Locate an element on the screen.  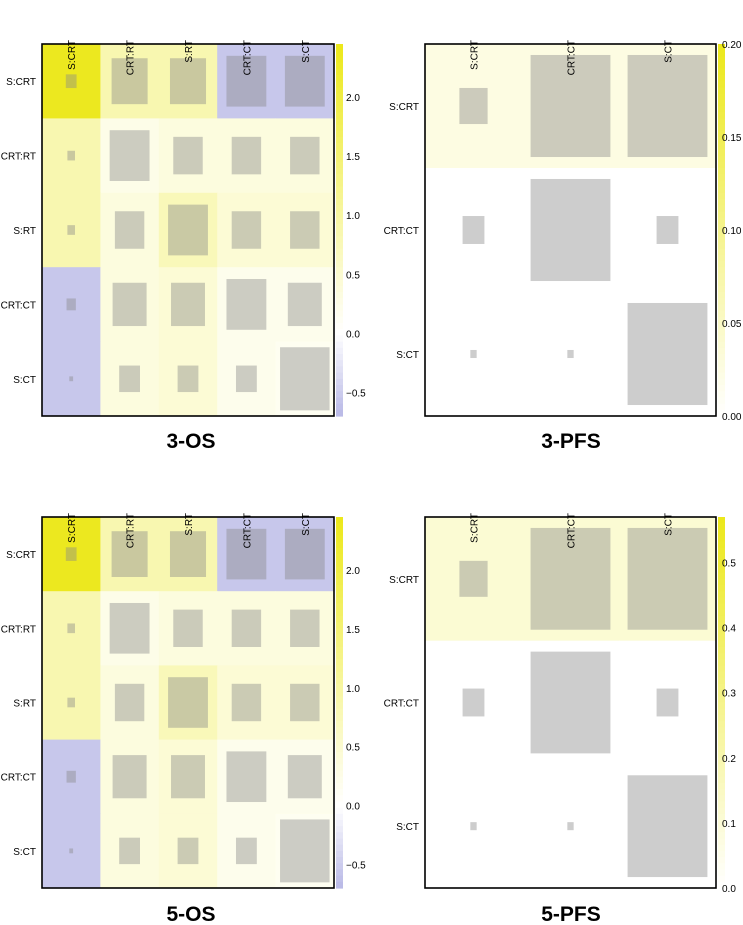
column-label: S:CT is located at coordinates (669, 524).